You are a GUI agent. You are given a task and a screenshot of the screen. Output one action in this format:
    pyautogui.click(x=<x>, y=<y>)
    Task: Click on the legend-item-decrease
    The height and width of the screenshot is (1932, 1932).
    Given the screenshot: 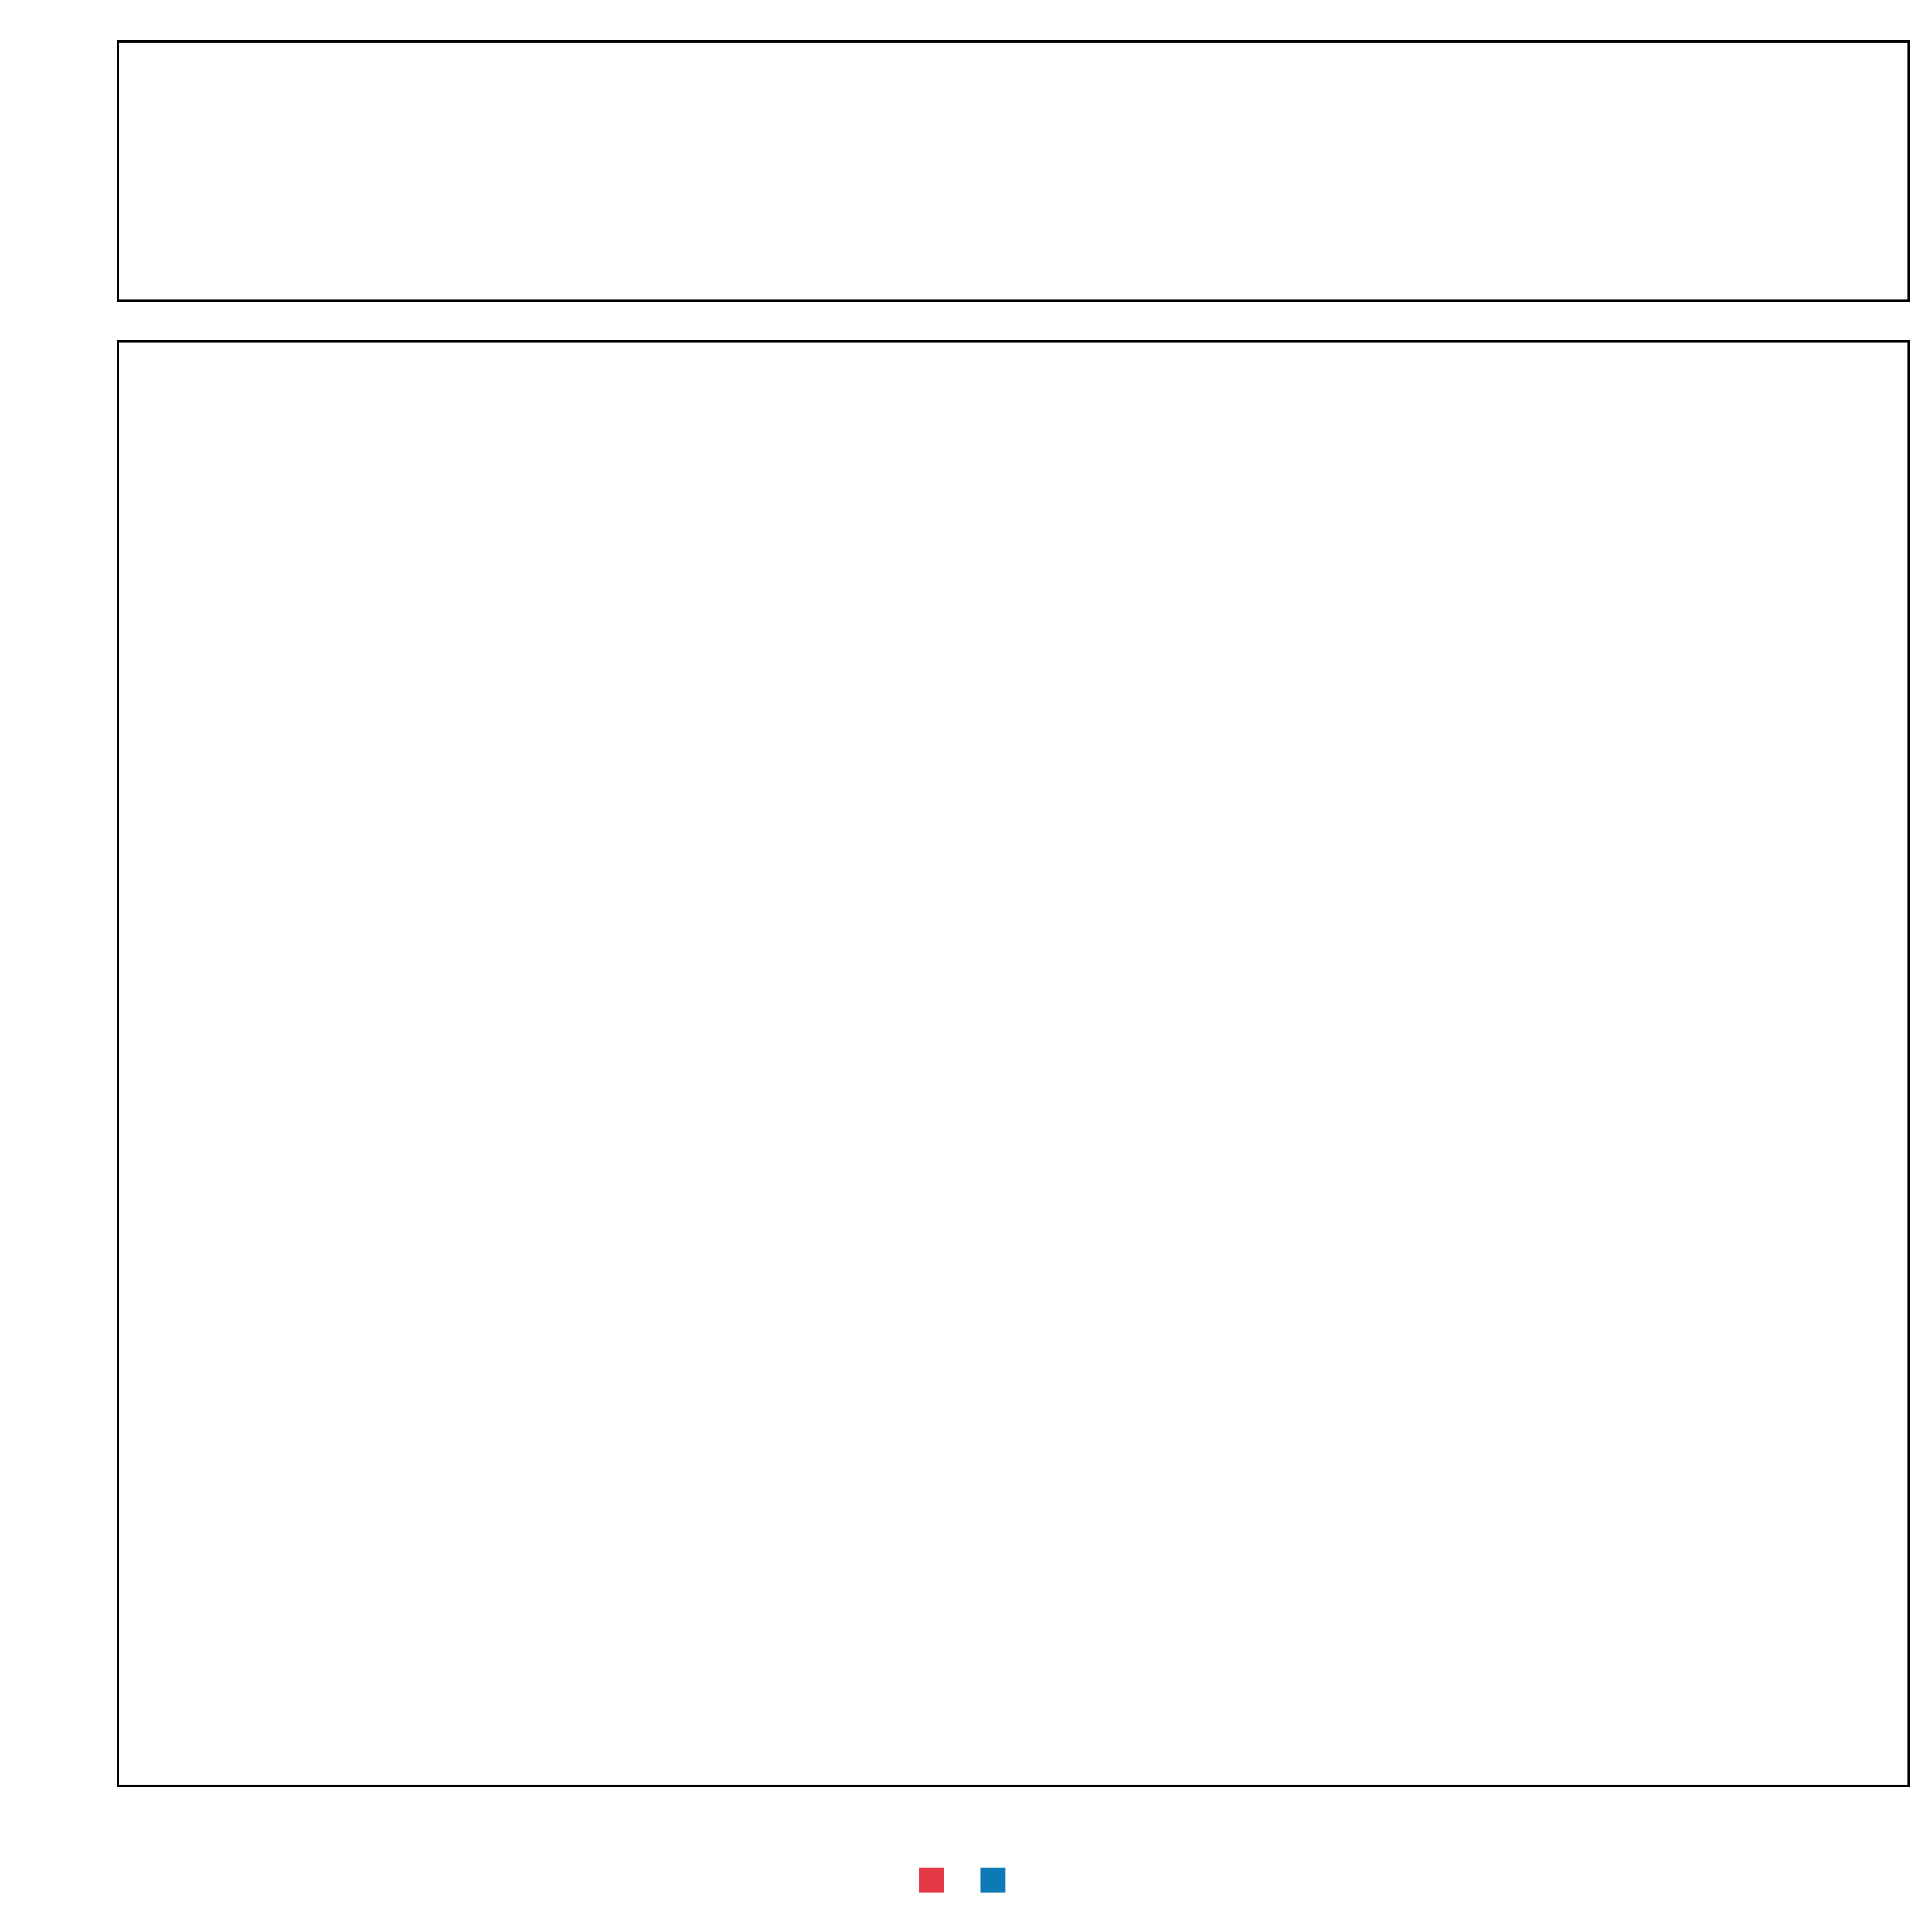 What is the action you would take?
    pyautogui.click(x=935, y=1880)
    